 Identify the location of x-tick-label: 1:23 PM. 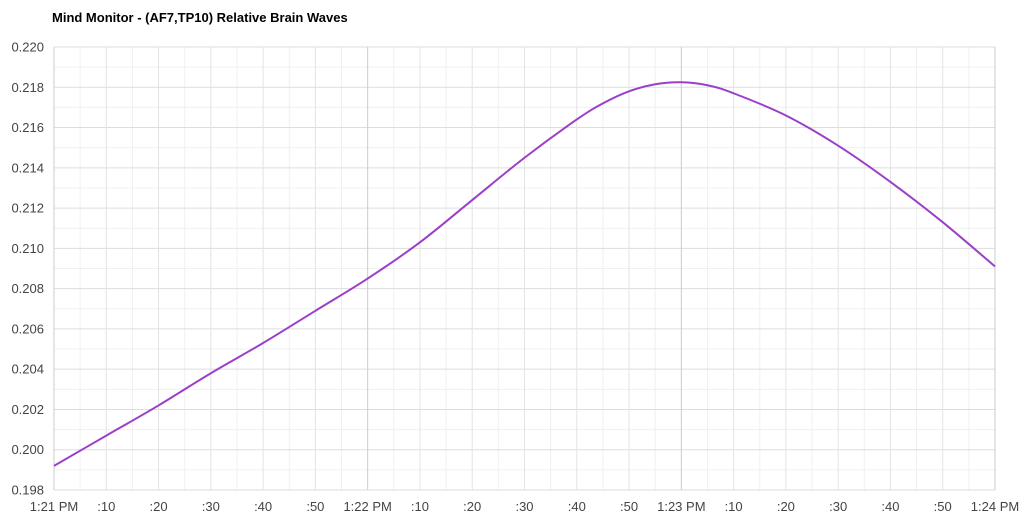
(681, 506).